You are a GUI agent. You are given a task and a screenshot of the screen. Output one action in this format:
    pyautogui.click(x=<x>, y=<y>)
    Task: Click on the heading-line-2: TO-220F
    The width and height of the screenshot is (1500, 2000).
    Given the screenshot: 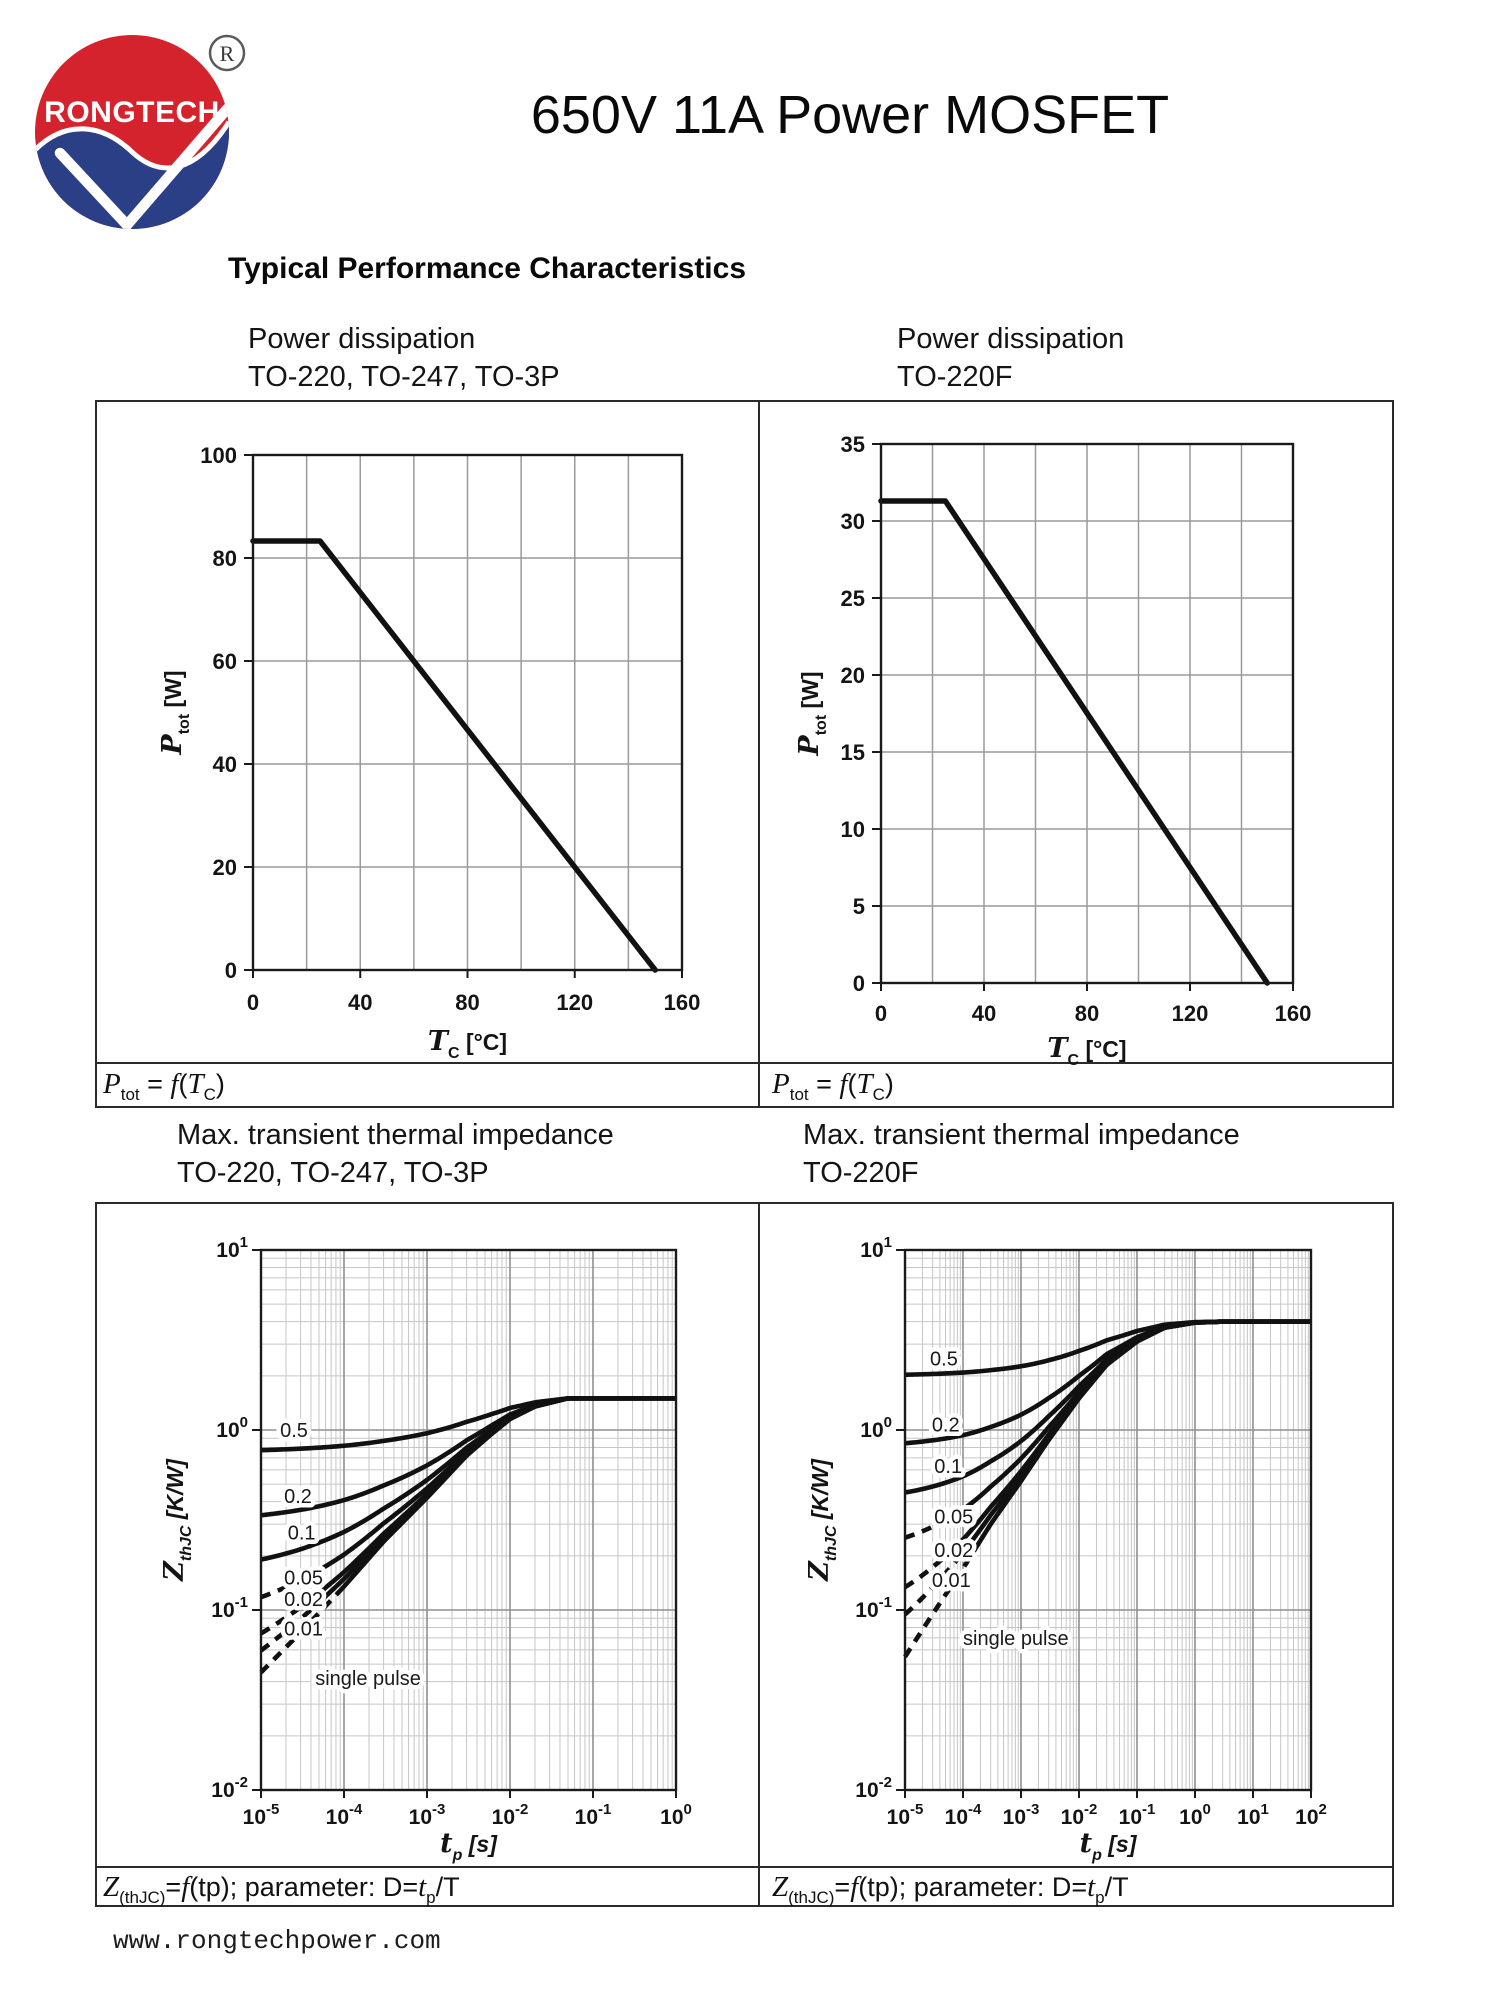 What is the action you would take?
    pyautogui.click(x=861, y=1173)
    